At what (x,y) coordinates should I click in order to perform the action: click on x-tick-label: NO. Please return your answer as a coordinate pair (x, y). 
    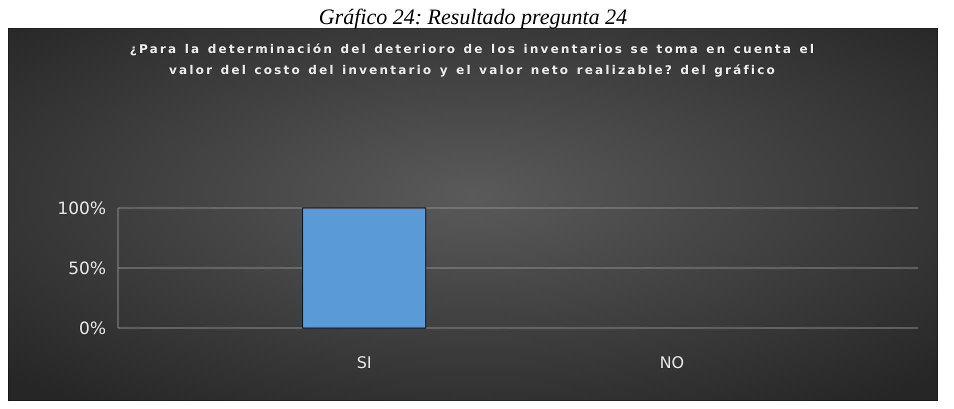
    Looking at the image, I should click on (672, 362).